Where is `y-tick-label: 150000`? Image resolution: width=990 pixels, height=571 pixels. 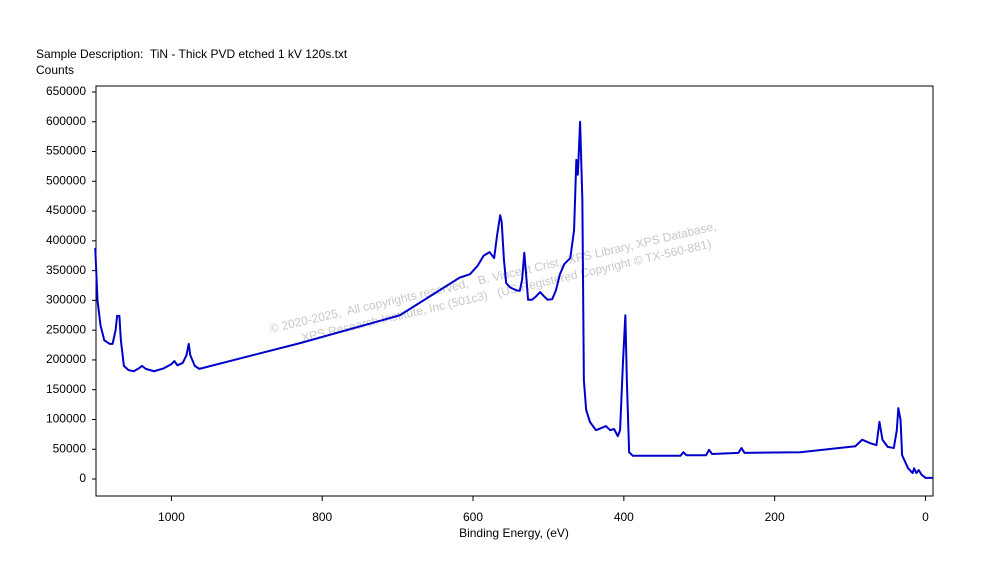
y-tick-label: 150000 is located at coordinates (66, 389).